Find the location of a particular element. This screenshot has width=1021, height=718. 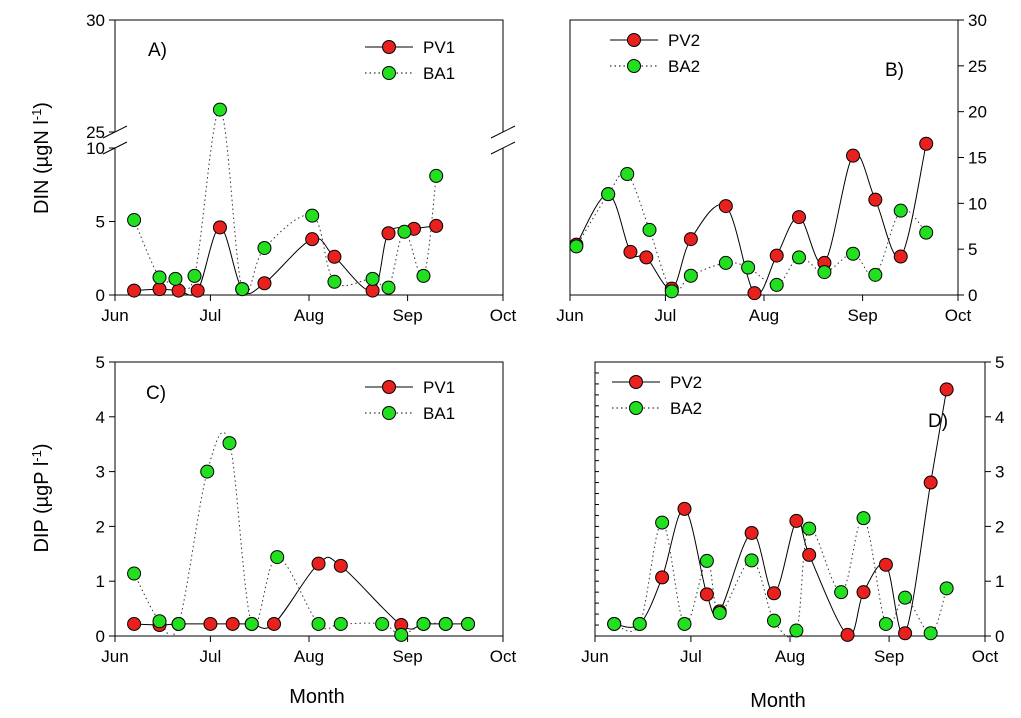

x-tick-label: Aug is located at coordinates (764, 315).